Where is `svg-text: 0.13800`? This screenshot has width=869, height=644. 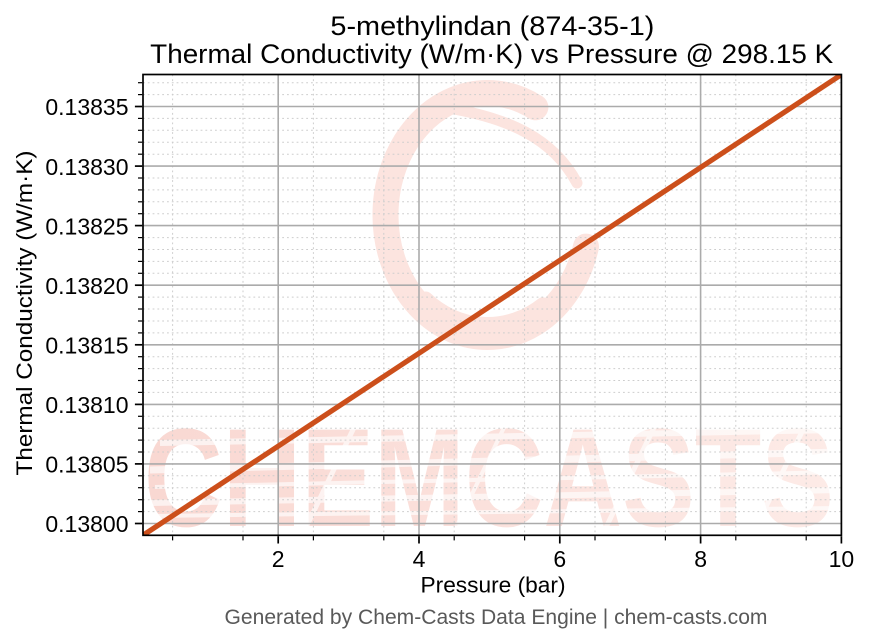 svg-text: 0.13800 is located at coordinates (86, 524).